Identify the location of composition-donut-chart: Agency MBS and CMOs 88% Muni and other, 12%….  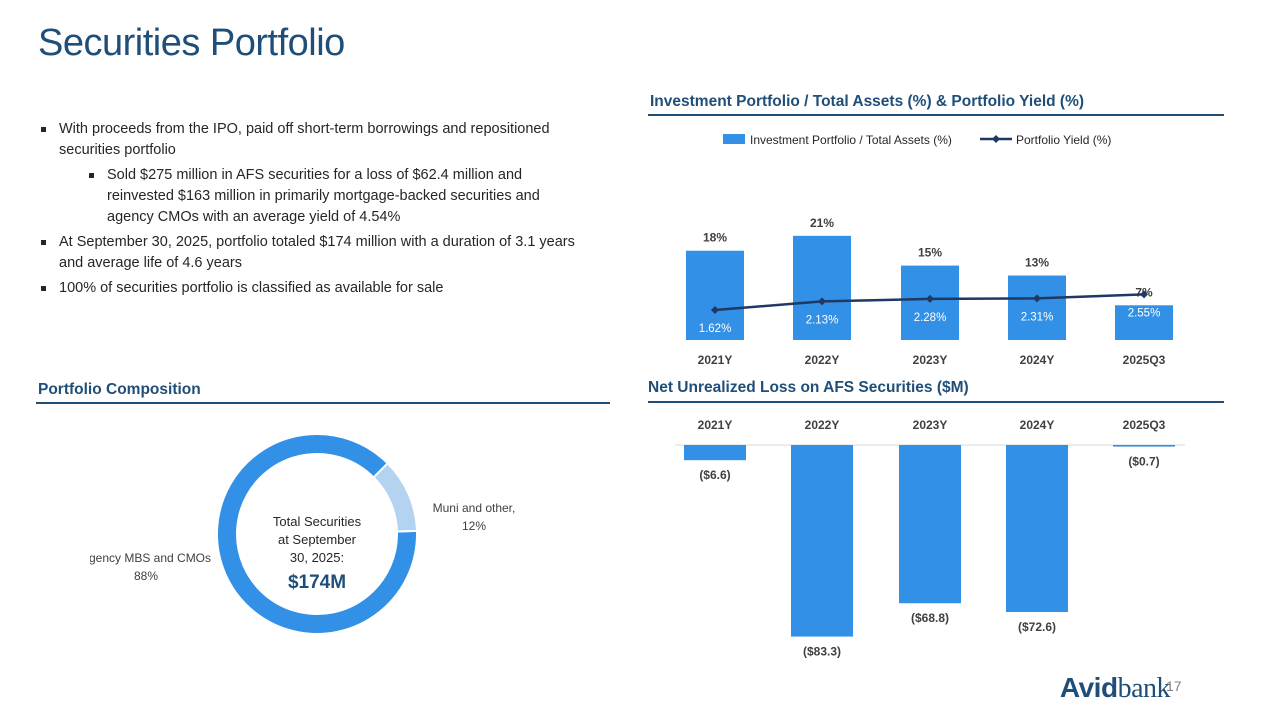
(303, 534).